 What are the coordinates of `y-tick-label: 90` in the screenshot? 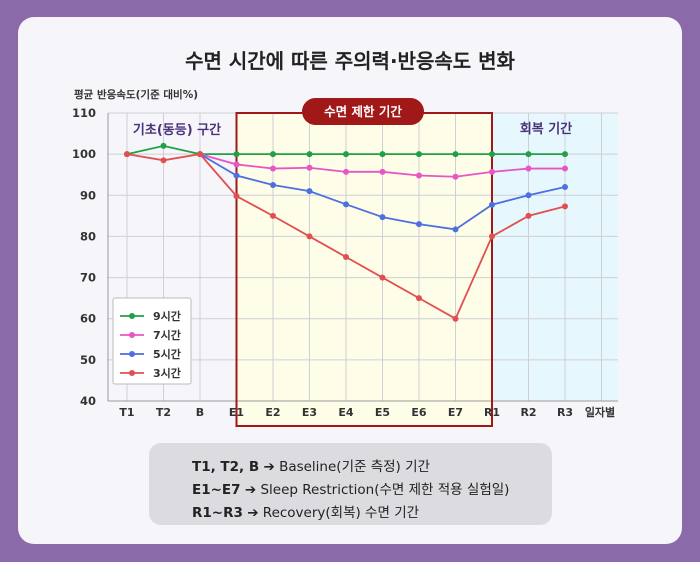 It's located at (88, 195).